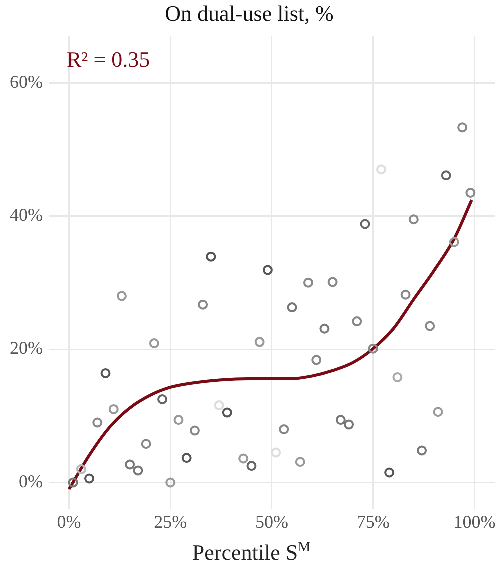  I want to click on chart-title: On dual-use list, %, so click(249, 13).